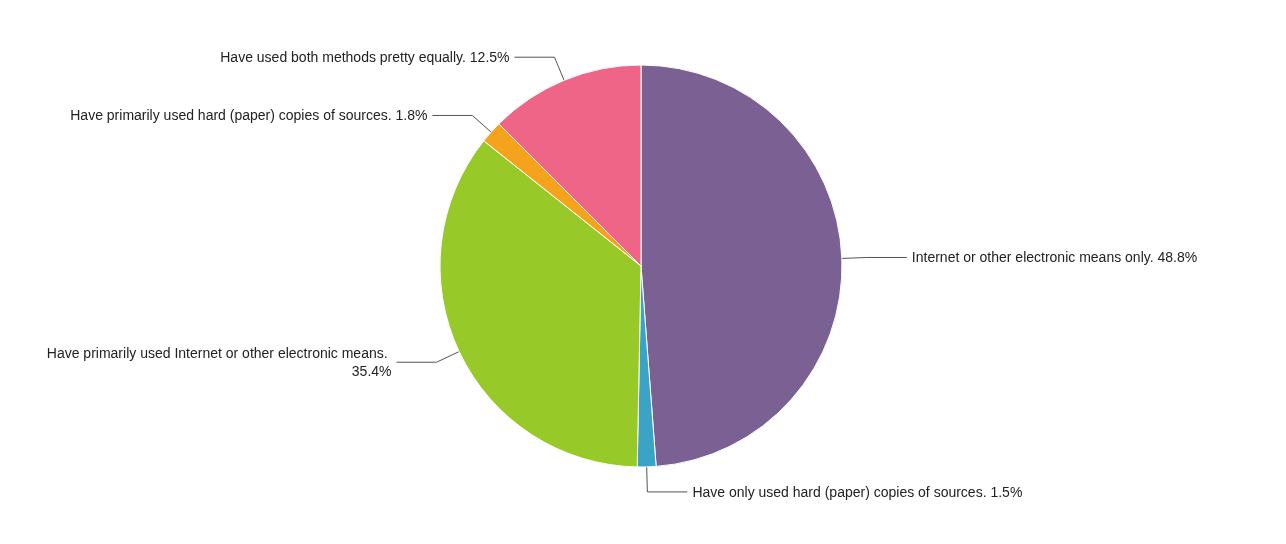  What do you see at coordinates (365, 57) in the screenshot?
I see `slice-label: Have used both methods pretty equally. 12.5%` at bounding box center [365, 57].